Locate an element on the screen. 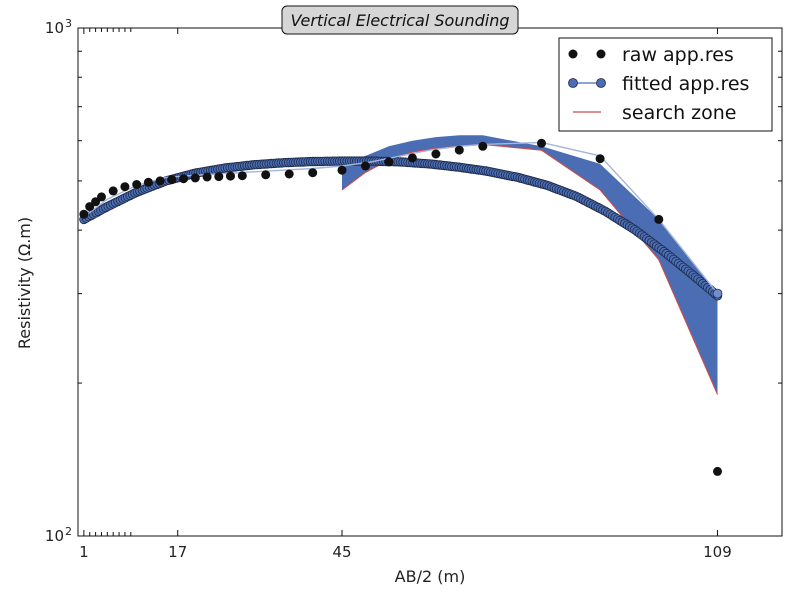  legend: raw app.res fitted app.res search zone is located at coordinates (665, 84).